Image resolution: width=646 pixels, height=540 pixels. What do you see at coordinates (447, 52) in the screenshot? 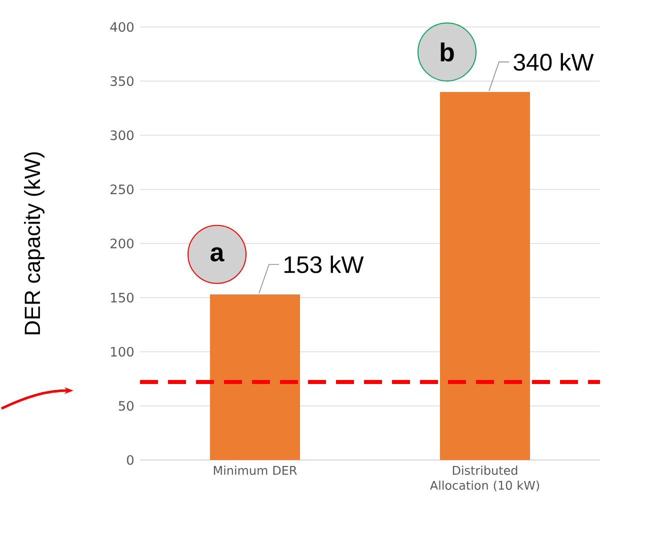
I see `annotation: b` at bounding box center [447, 52].